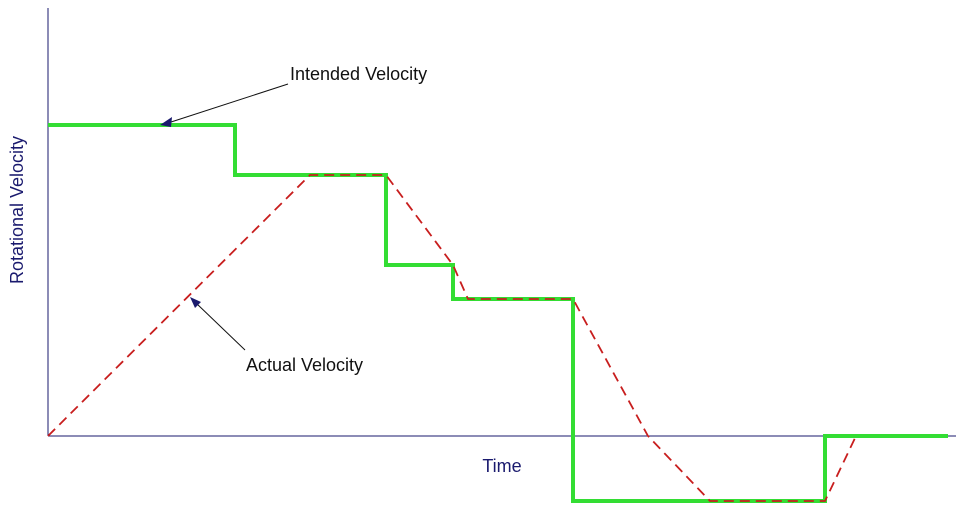 The width and height of the screenshot is (960, 510). What do you see at coordinates (17, 210) in the screenshot?
I see `y-axis-label: Rotational Velocity` at bounding box center [17, 210].